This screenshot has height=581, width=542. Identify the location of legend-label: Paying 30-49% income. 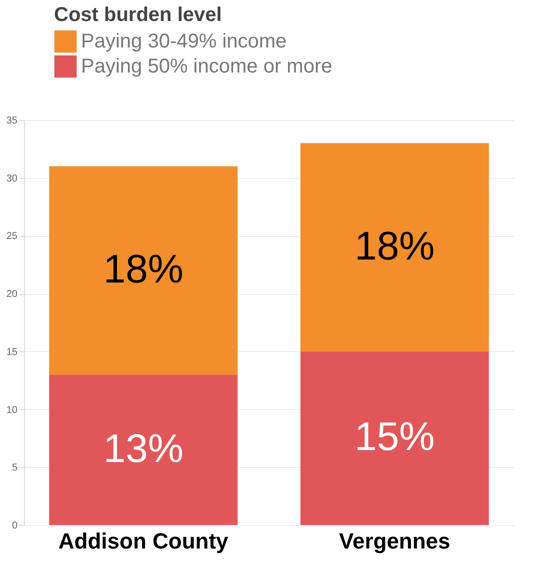
(184, 41).